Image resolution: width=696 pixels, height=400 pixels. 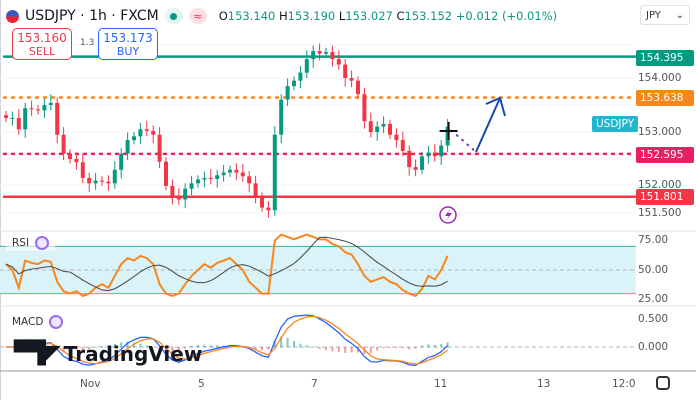 I want to click on spread-value: 1.3, so click(x=87, y=43).